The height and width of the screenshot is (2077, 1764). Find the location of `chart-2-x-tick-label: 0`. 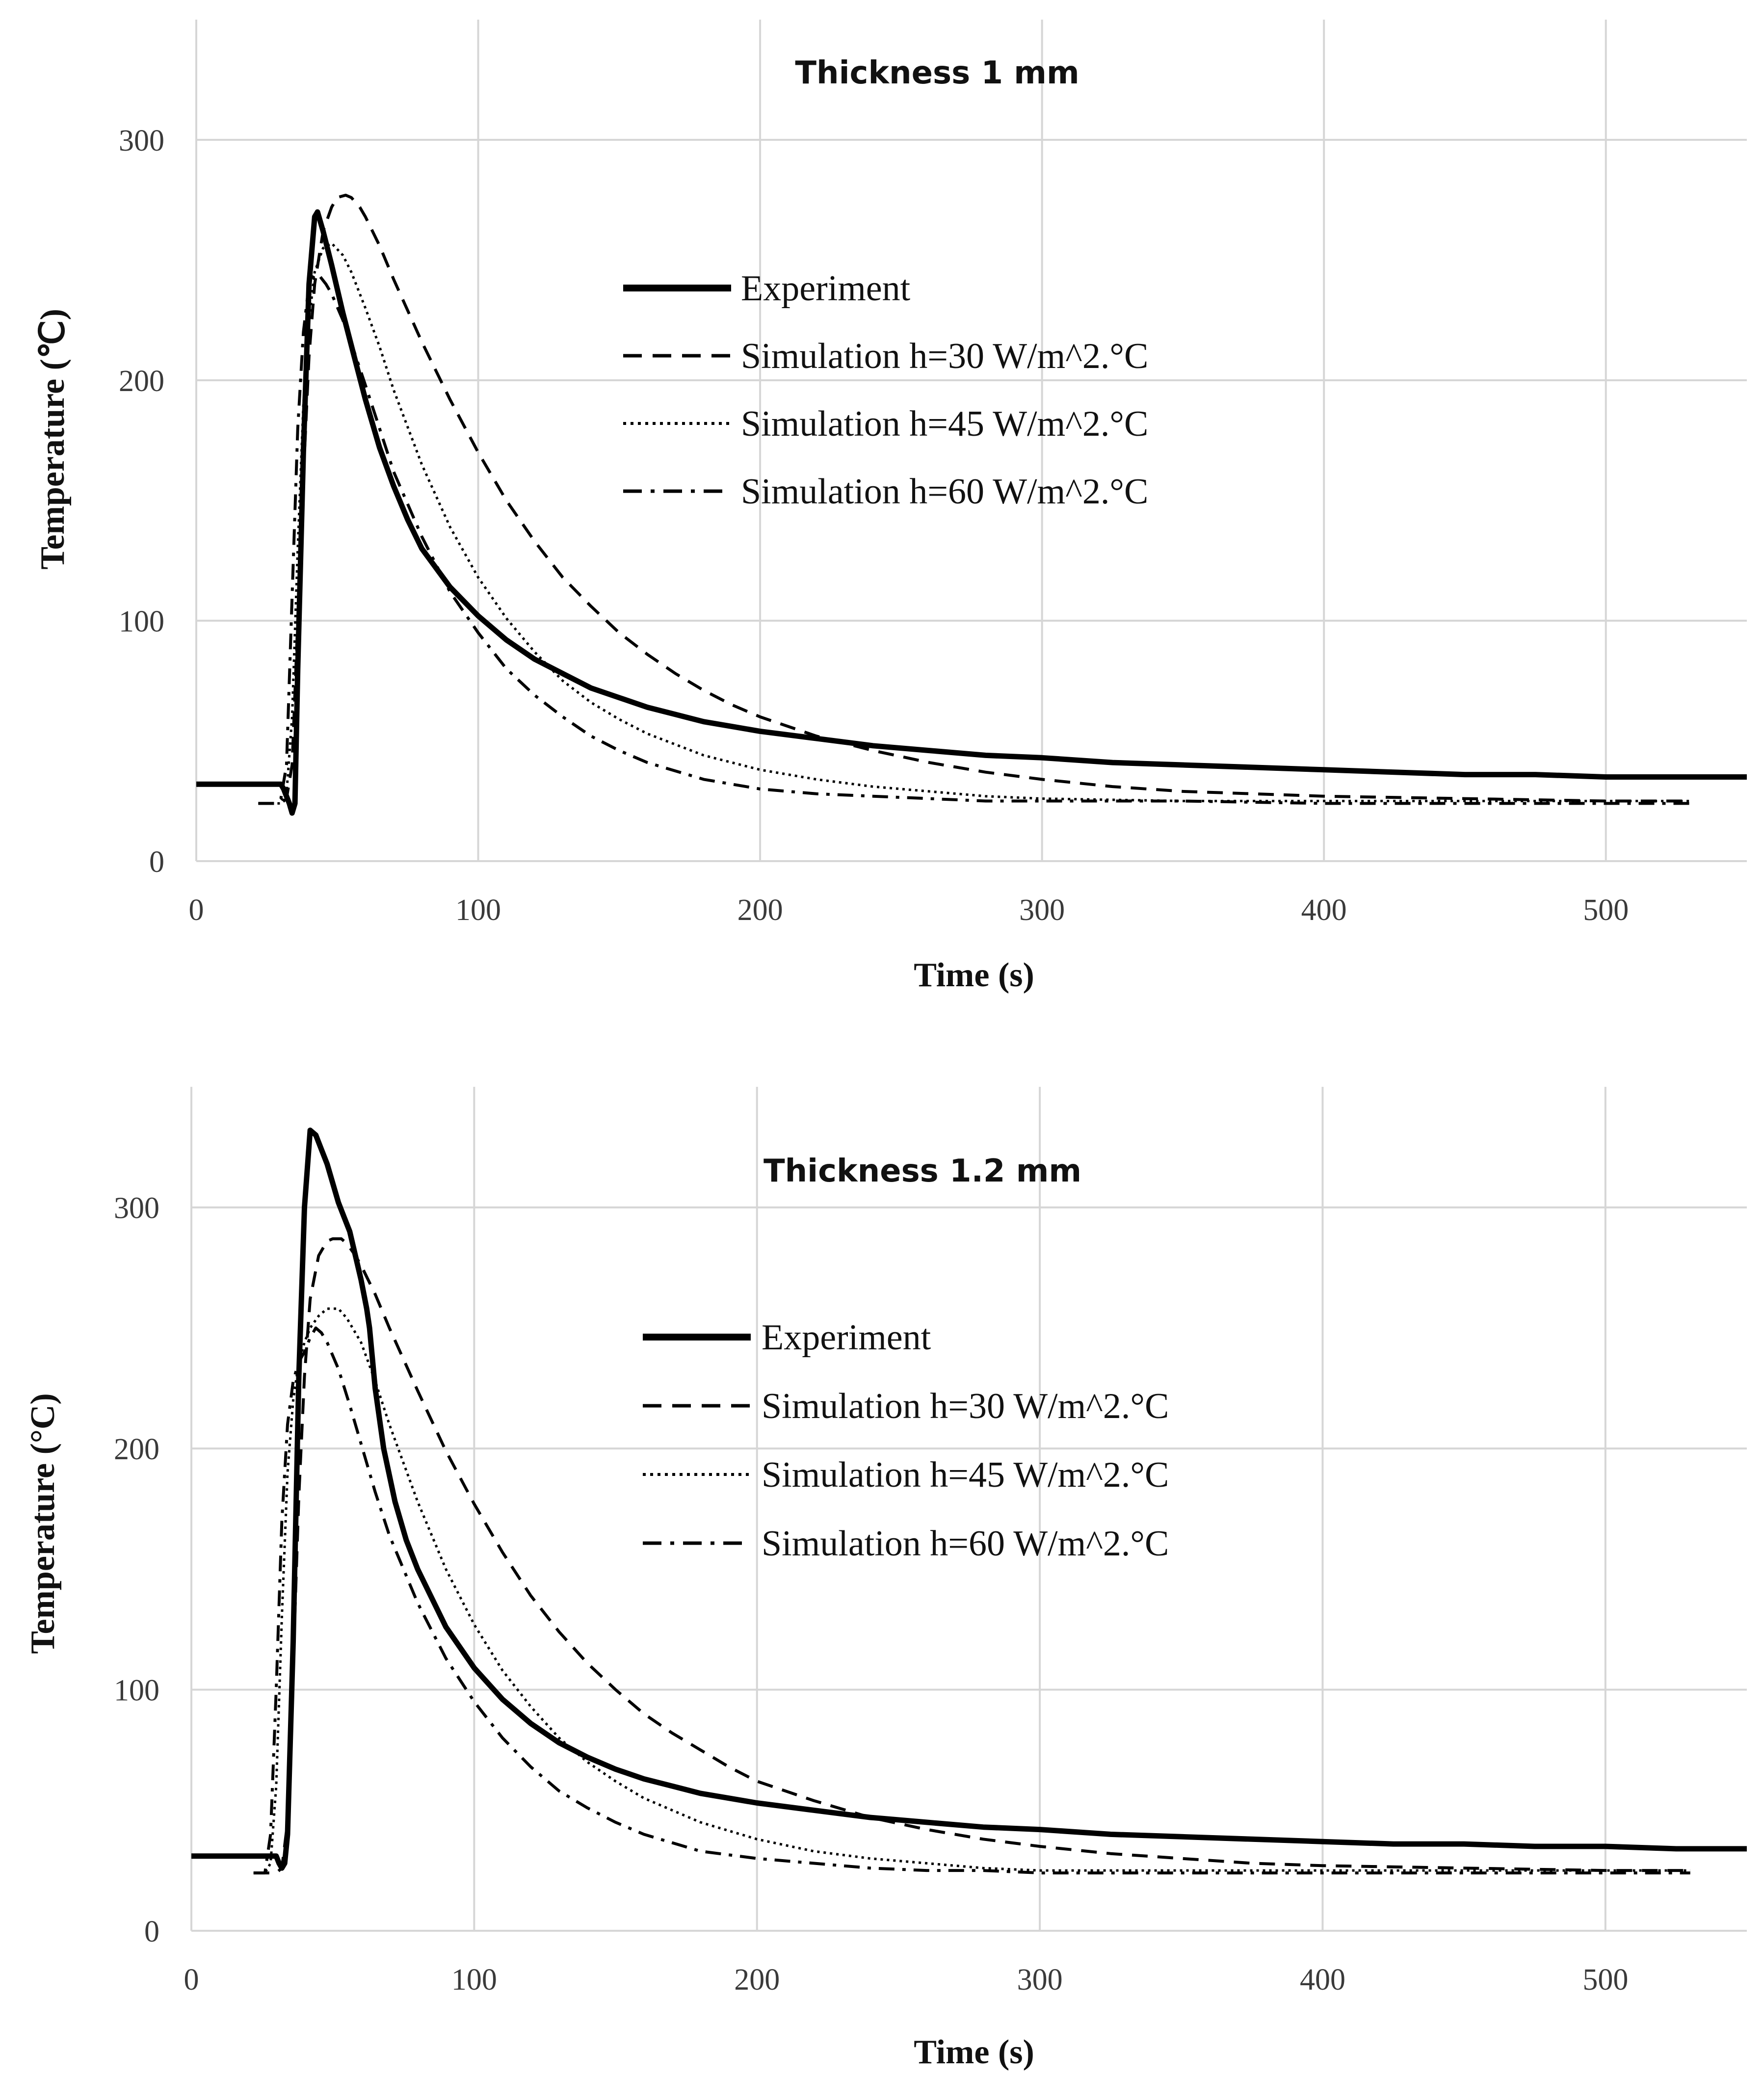

chart-2-x-tick-label: 0 is located at coordinates (191, 1980).